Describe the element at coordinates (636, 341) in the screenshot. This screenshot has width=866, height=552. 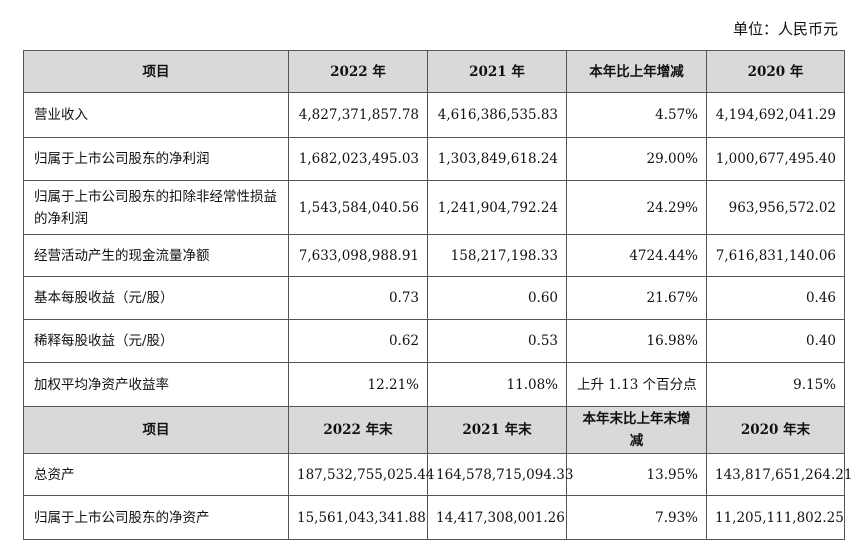
I see `value-change: 16.98%` at that location.